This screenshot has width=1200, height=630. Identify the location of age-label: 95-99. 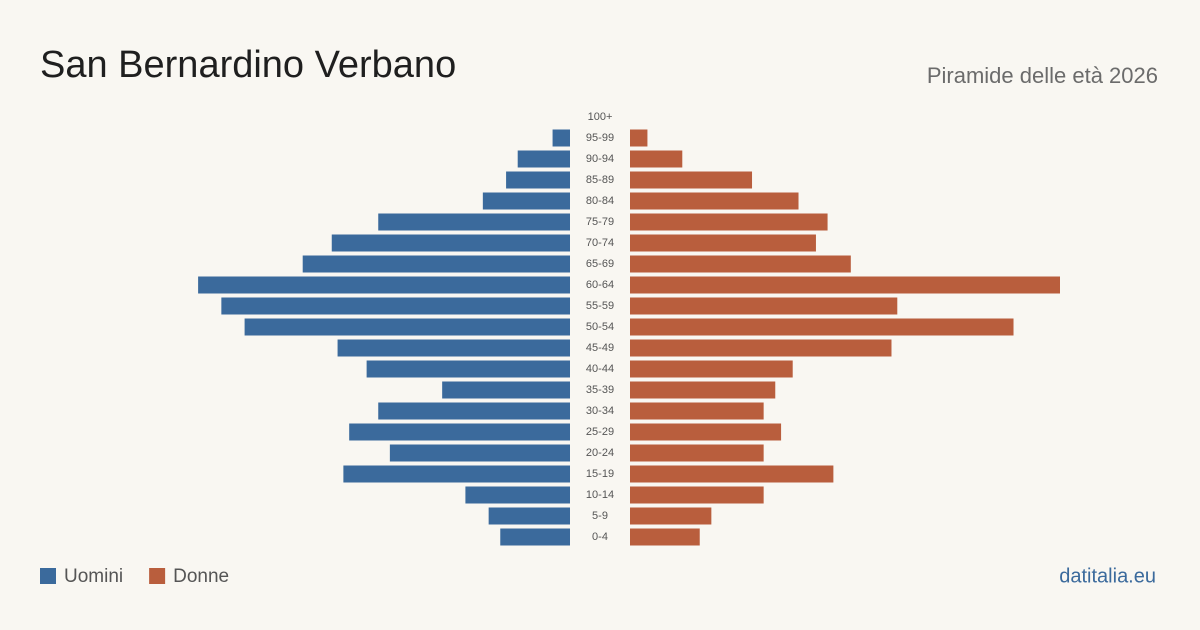
(600, 138).